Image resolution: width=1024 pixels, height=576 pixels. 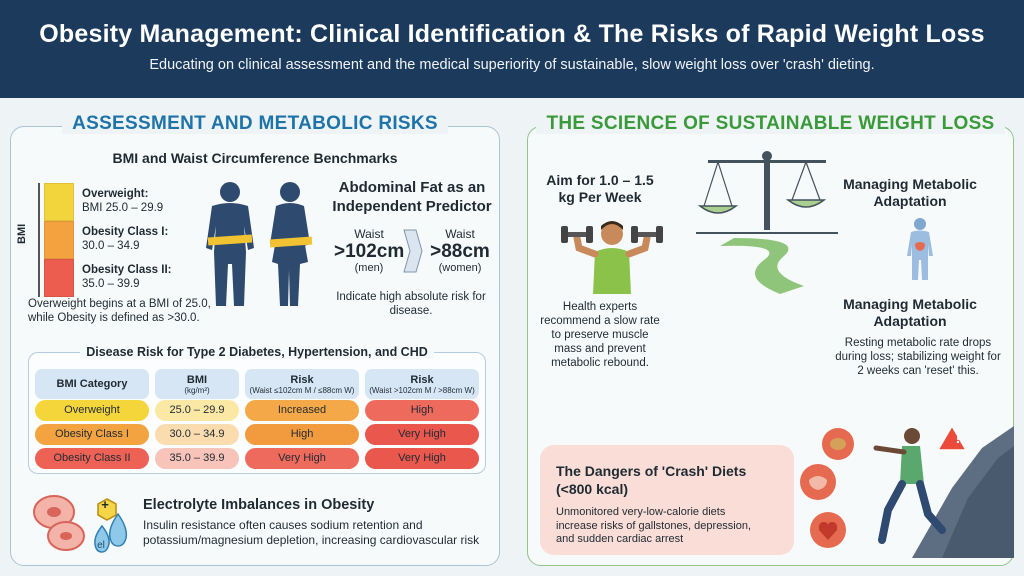 I want to click on crash-diet-title: The Dangers of 'Crash' Diets (<800 kcal), so click(x=651, y=480).